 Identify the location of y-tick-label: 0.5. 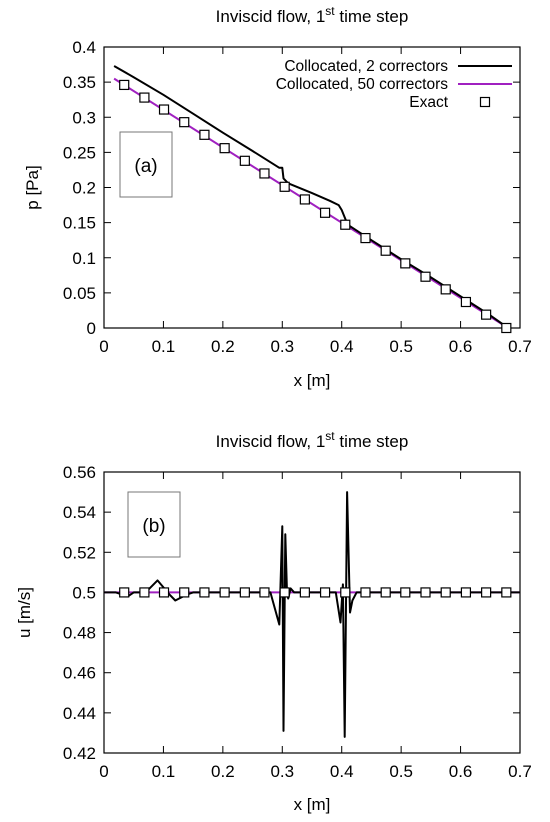
(84, 592).